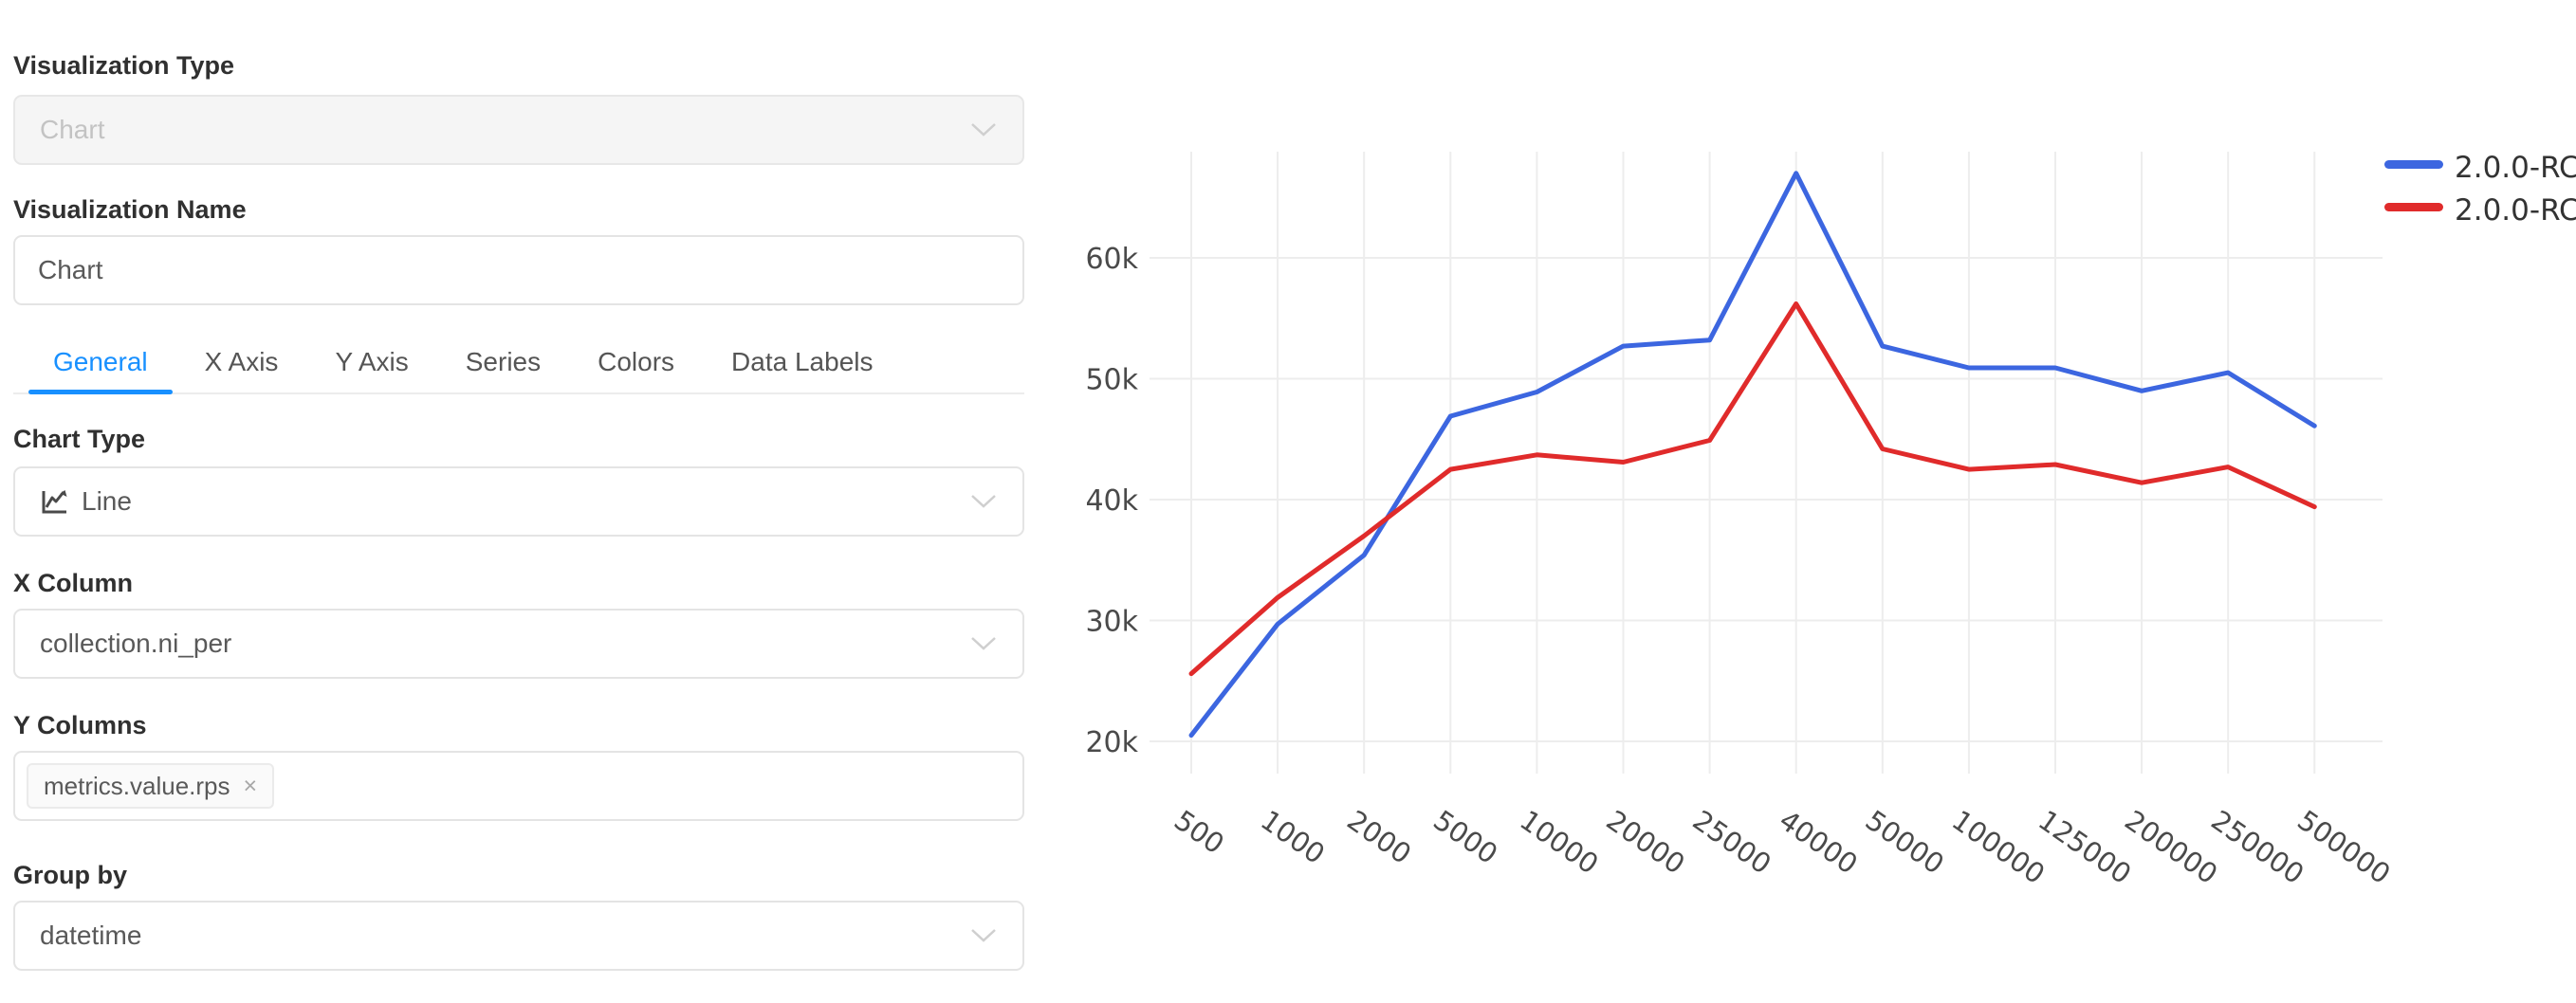 Image resolution: width=2576 pixels, height=1003 pixels. What do you see at coordinates (518, 936) in the screenshot?
I see `group-by-select: datetime` at bounding box center [518, 936].